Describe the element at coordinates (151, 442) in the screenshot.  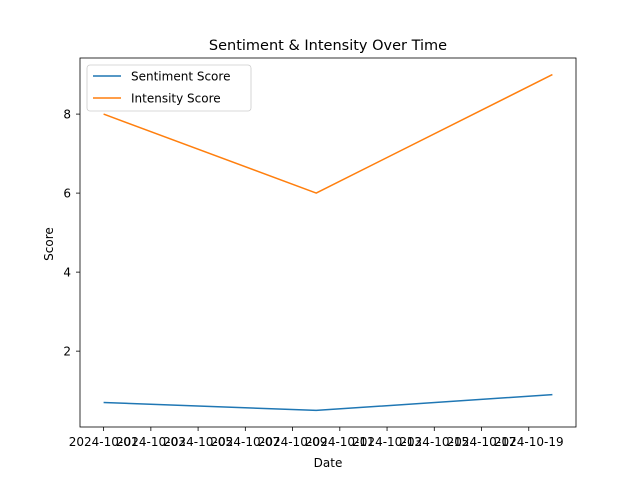
I see `x-tick-label-1: 2024-10-03` at that location.